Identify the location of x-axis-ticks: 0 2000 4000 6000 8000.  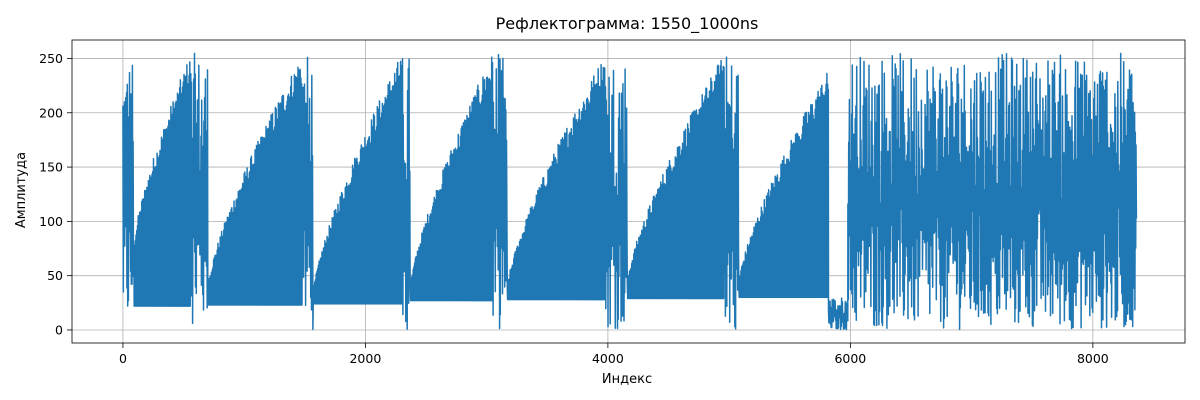
(614, 354).